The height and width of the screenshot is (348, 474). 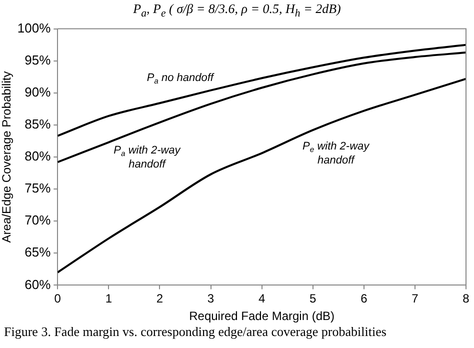 What do you see at coordinates (364, 299) in the screenshot?
I see `x-tick-label: 6` at bounding box center [364, 299].